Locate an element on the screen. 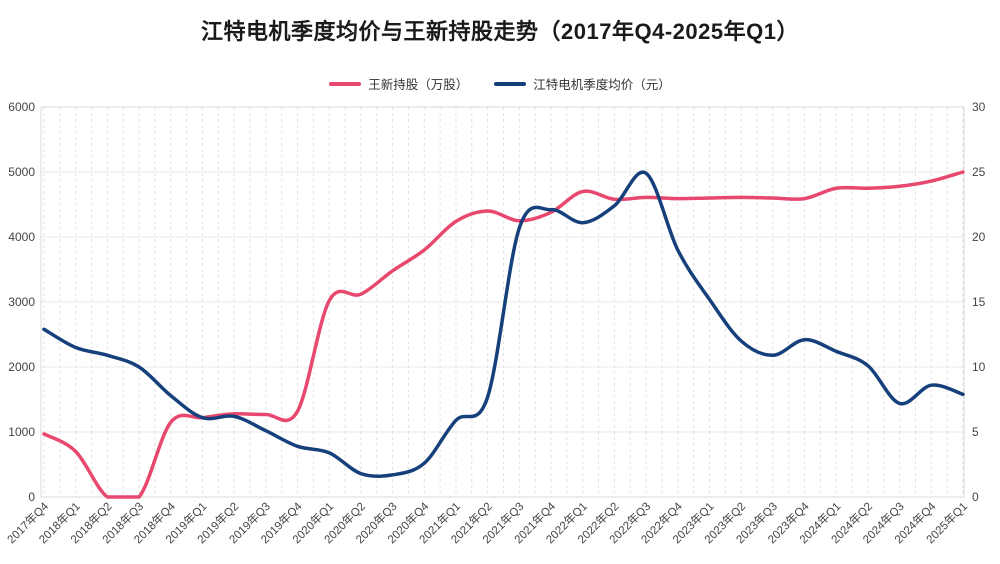 The height and width of the screenshot is (564, 1000). right-axis-tick: 10 is located at coordinates (979, 367).